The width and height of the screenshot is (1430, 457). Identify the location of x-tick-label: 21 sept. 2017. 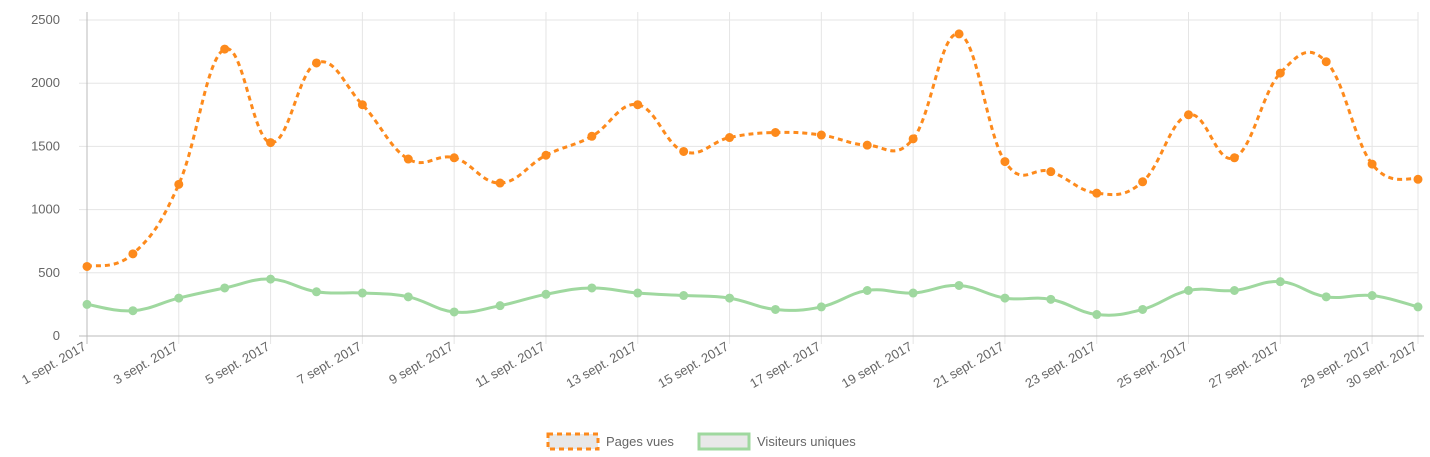
(969, 365).